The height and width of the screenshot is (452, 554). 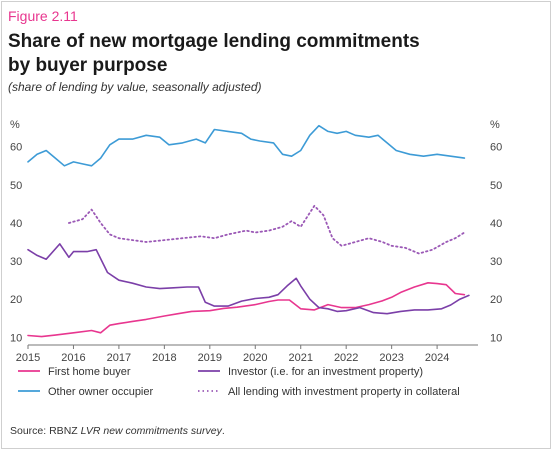 What do you see at coordinates (16, 224) in the screenshot?
I see `y-tick-label-left: 40` at bounding box center [16, 224].